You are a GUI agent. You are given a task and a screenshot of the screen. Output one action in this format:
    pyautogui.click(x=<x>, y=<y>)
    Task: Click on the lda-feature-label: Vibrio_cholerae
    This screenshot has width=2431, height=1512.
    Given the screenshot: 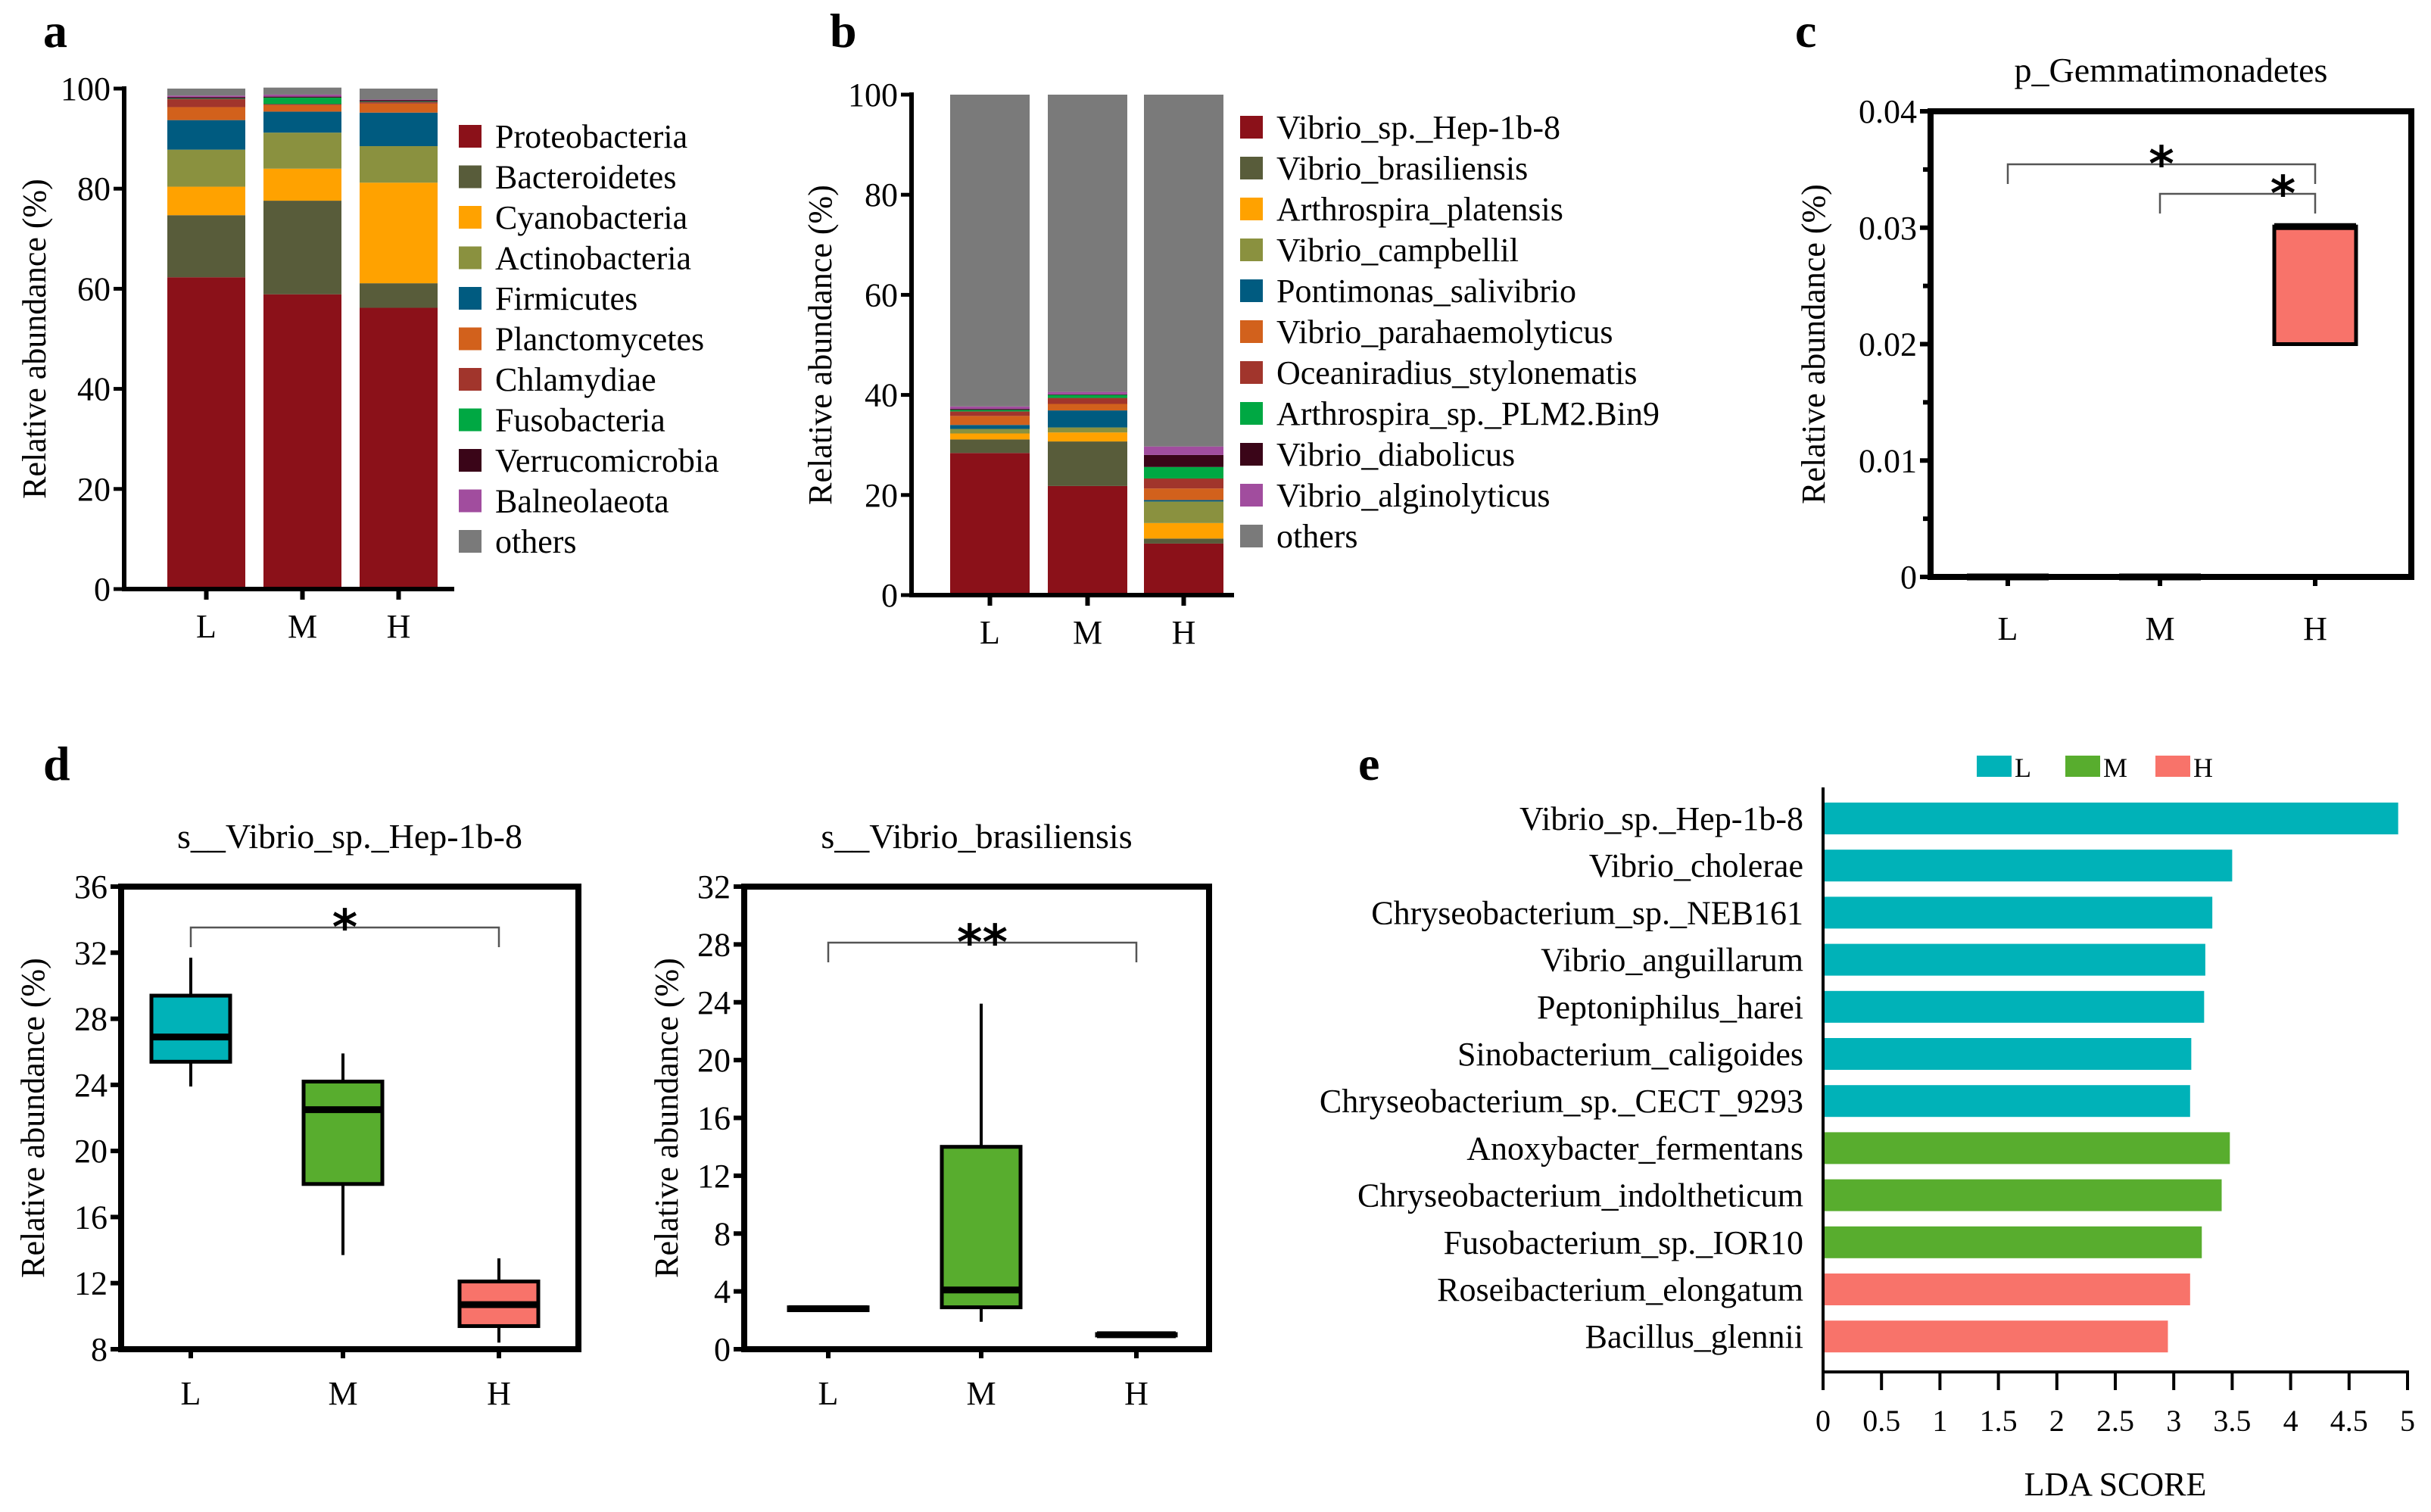 What is the action you would take?
    pyautogui.click(x=1696, y=865)
    